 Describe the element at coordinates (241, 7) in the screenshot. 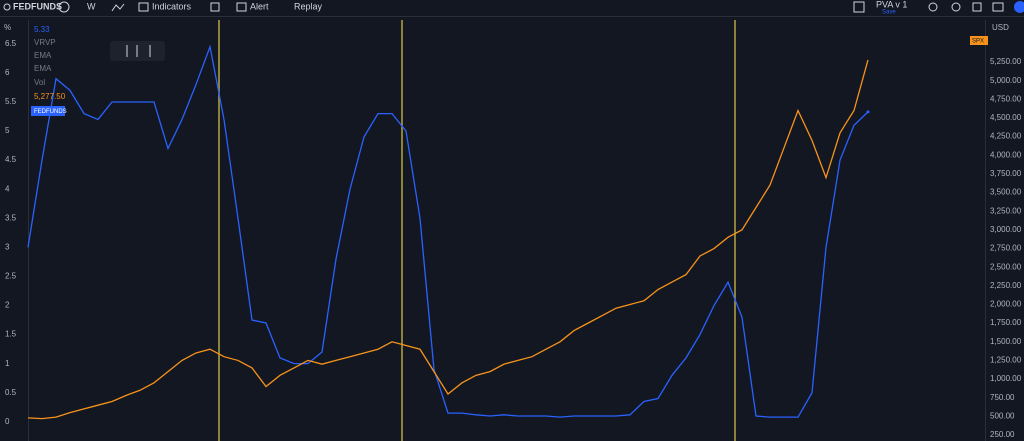

I see `alert-icon` at that location.